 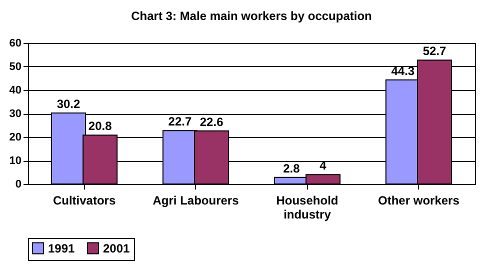 What do you see at coordinates (434, 51) in the screenshot?
I see `data-label: 52.7` at bounding box center [434, 51].